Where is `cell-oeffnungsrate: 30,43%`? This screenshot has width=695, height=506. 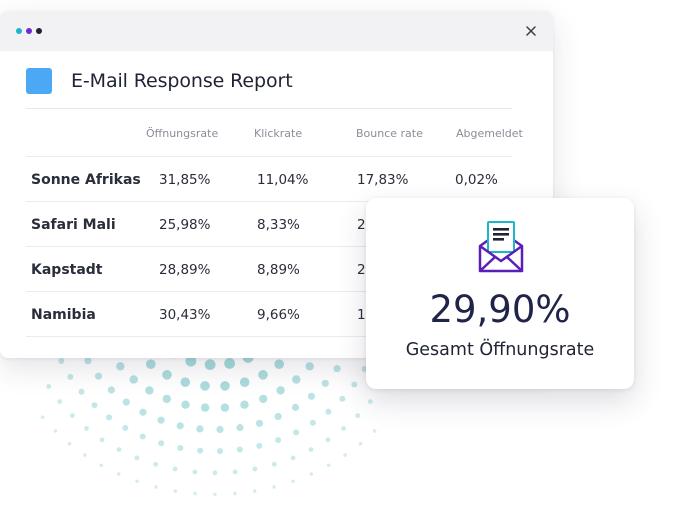 cell-oeffnungsrate: 30,43% is located at coordinates (185, 315).